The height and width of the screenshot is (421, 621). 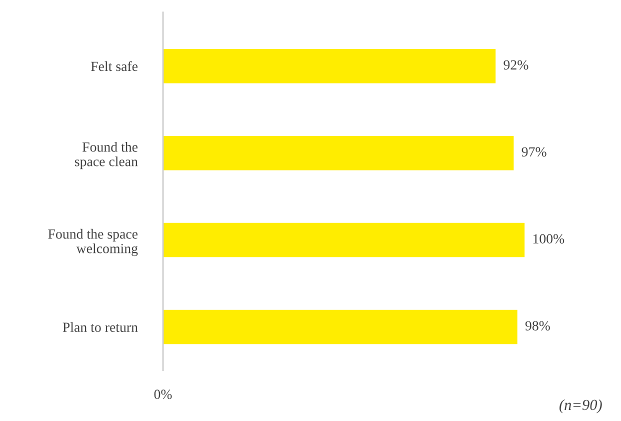 What do you see at coordinates (548, 239) in the screenshot?
I see `data-label: 100%` at bounding box center [548, 239].